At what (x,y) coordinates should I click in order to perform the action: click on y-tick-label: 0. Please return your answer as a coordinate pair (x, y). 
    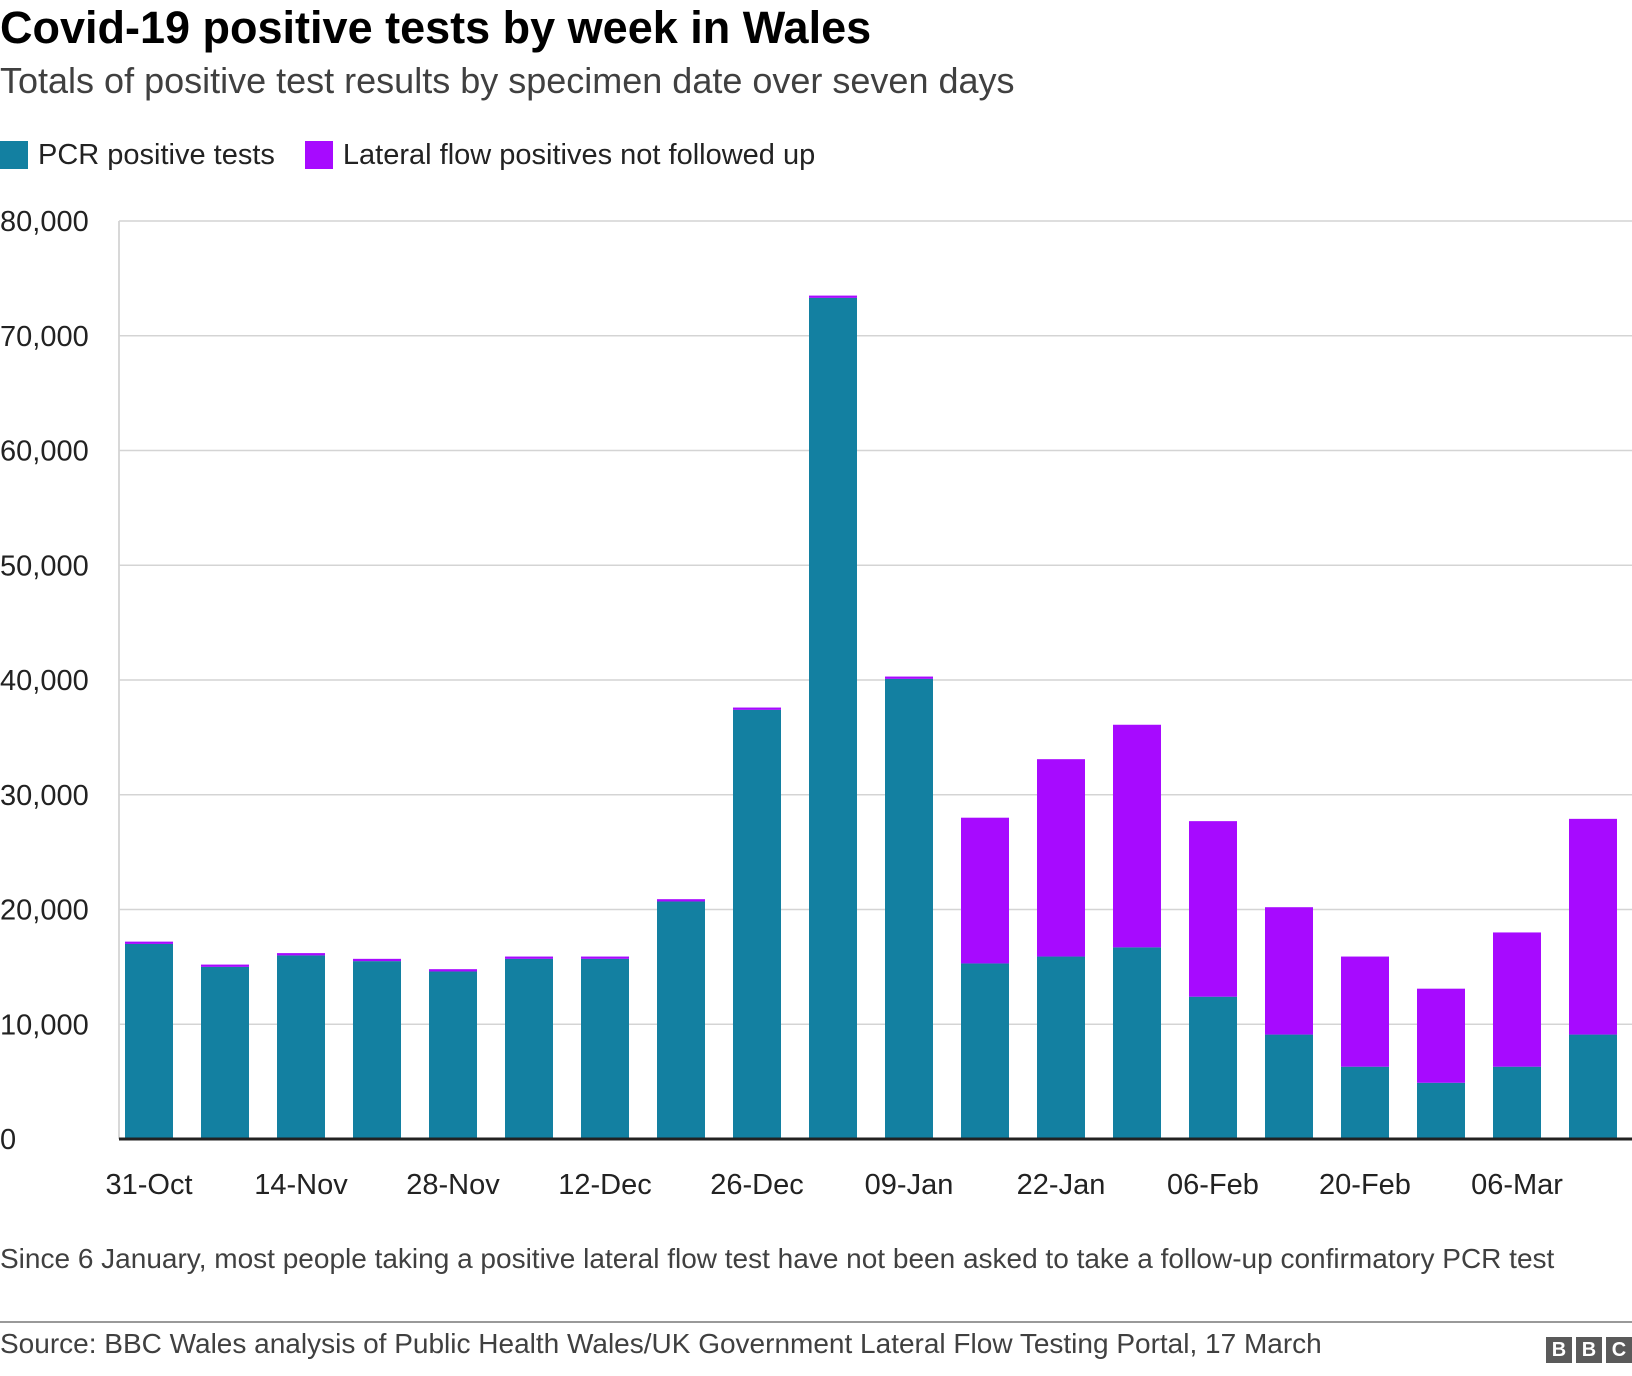
    Looking at the image, I should click on (8, 1140).